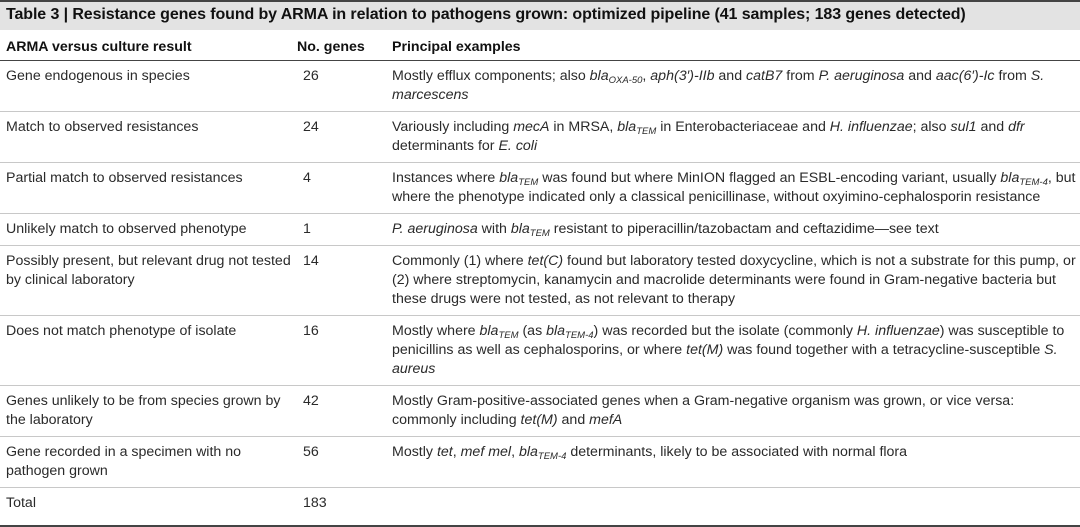  What do you see at coordinates (148, 229) in the screenshot?
I see `result-cell: Unlikely match to observed phenotype` at bounding box center [148, 229].